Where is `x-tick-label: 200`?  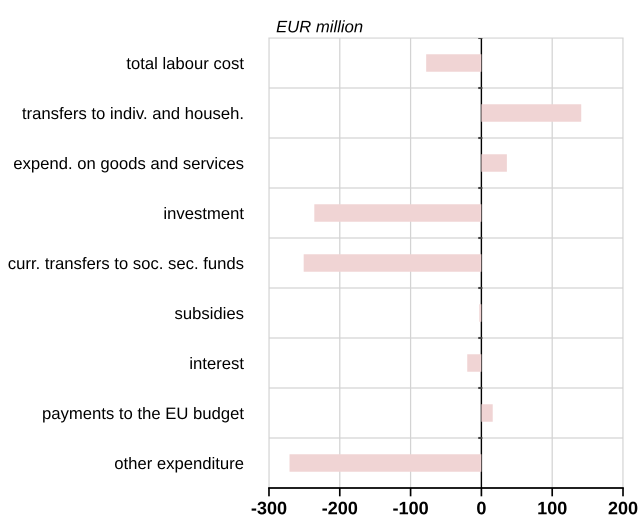 x-tick-label: 200 is located at coordinates (623, 508).